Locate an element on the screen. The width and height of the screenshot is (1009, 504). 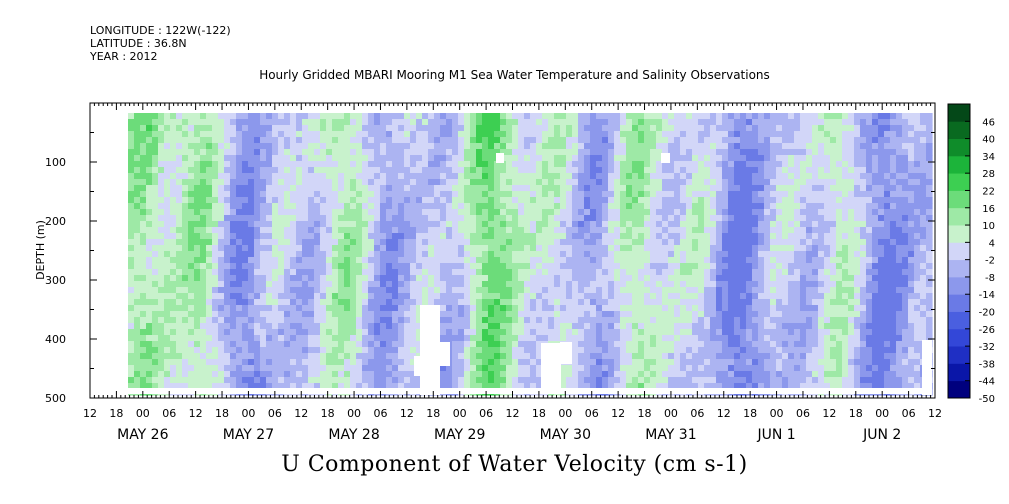
x-day-label: MAY 27 is located at coordinates (248, 435).